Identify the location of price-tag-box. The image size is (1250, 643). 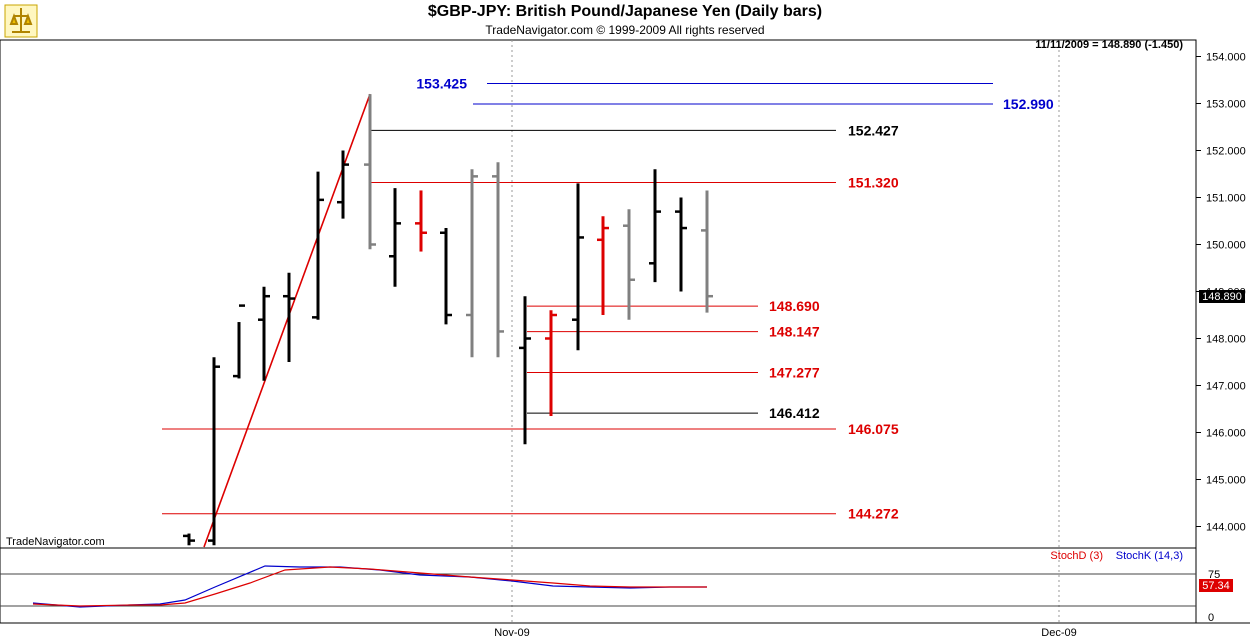
(1222, 296).